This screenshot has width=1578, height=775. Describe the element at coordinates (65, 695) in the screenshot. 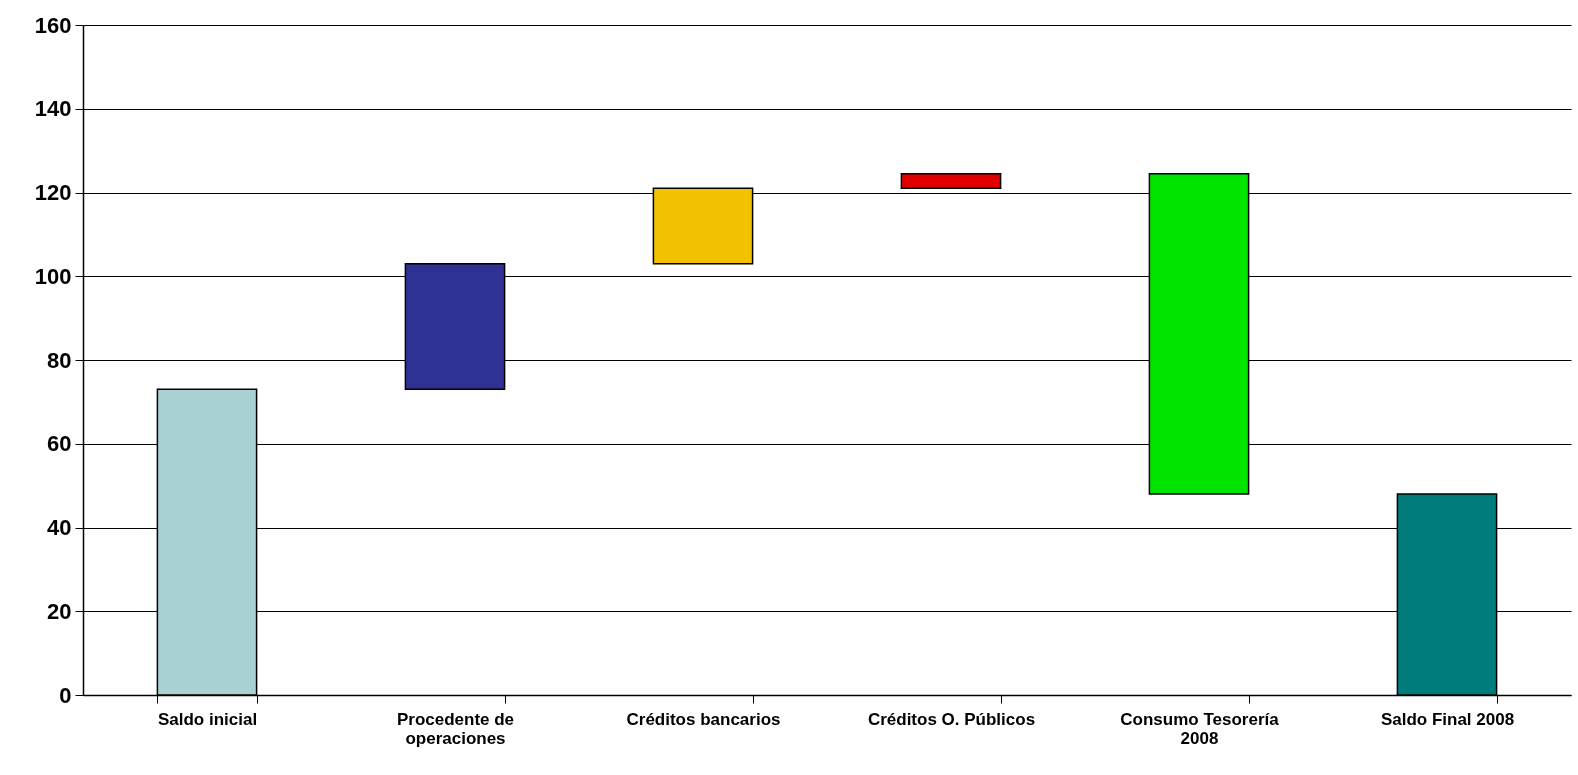

I see `y-tick-label: 0` at that location.